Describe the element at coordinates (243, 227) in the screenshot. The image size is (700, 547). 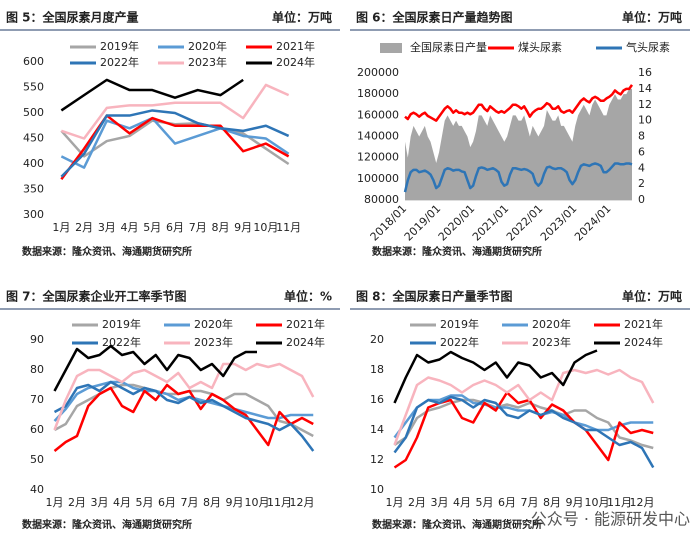
I see `x-tick-label: 9月` at that location.